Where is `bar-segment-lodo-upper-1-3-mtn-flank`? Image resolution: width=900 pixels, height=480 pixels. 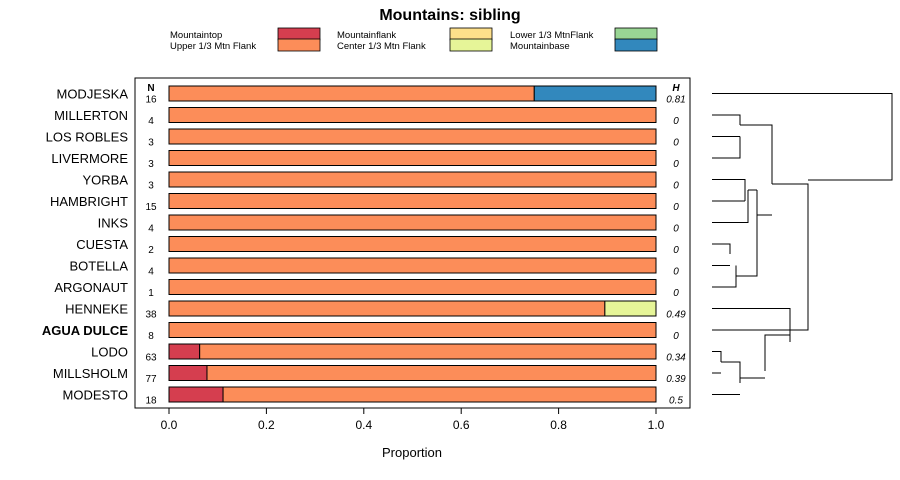 bar-segment-lodo-upper-1-3-mtn-flank is located at coordinates (428, 351).